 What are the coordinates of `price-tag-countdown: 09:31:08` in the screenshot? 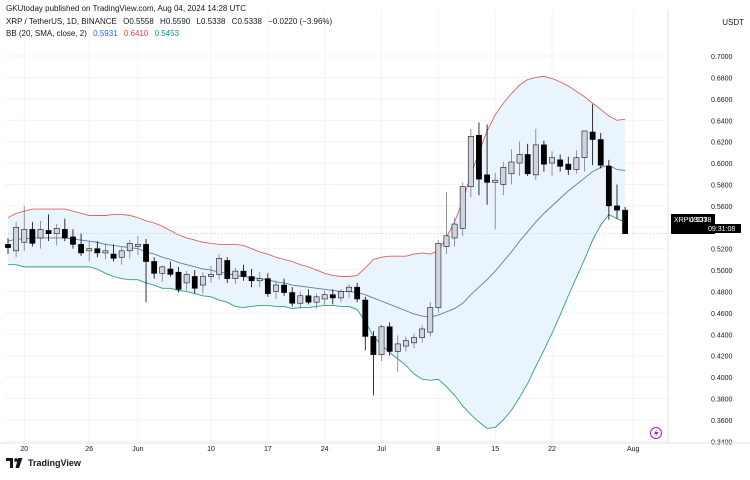 It's located at (721, 229).